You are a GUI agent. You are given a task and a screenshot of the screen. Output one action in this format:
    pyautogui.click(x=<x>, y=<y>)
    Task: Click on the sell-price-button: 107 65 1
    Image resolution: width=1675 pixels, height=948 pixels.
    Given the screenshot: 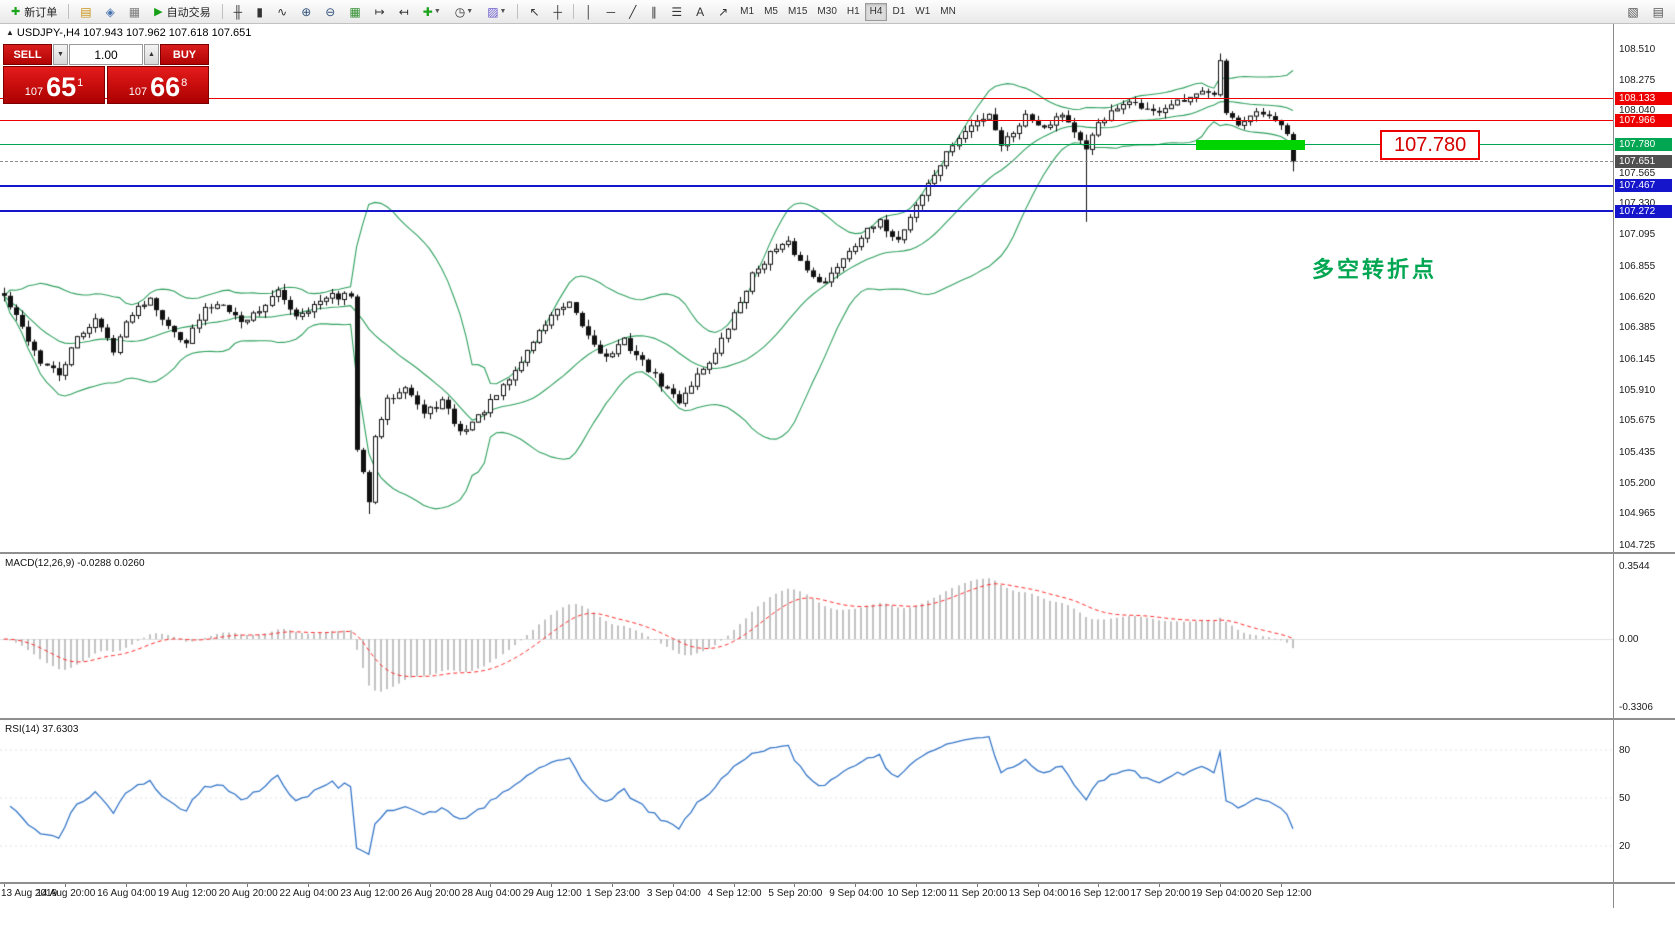 What is the action you would take?
    pyautogui.click(x=54, y=85)
    